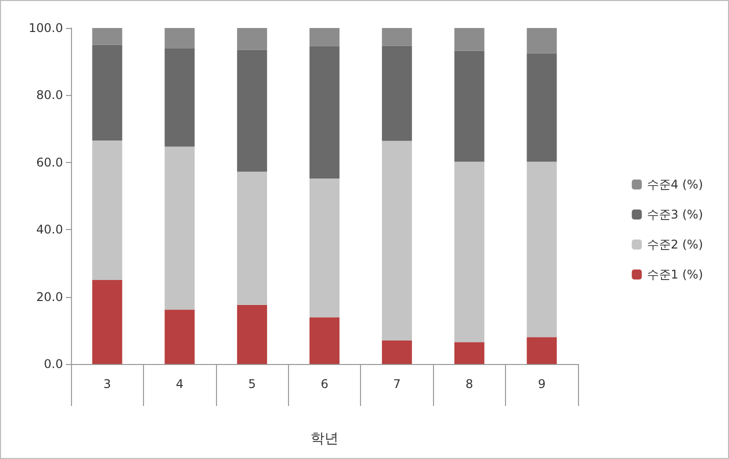 The width and height of the screenshot is (729, 459). Describe the element at coordinates (470, 384) in the screenshot. I see `x-tick-label: 8` at that location.